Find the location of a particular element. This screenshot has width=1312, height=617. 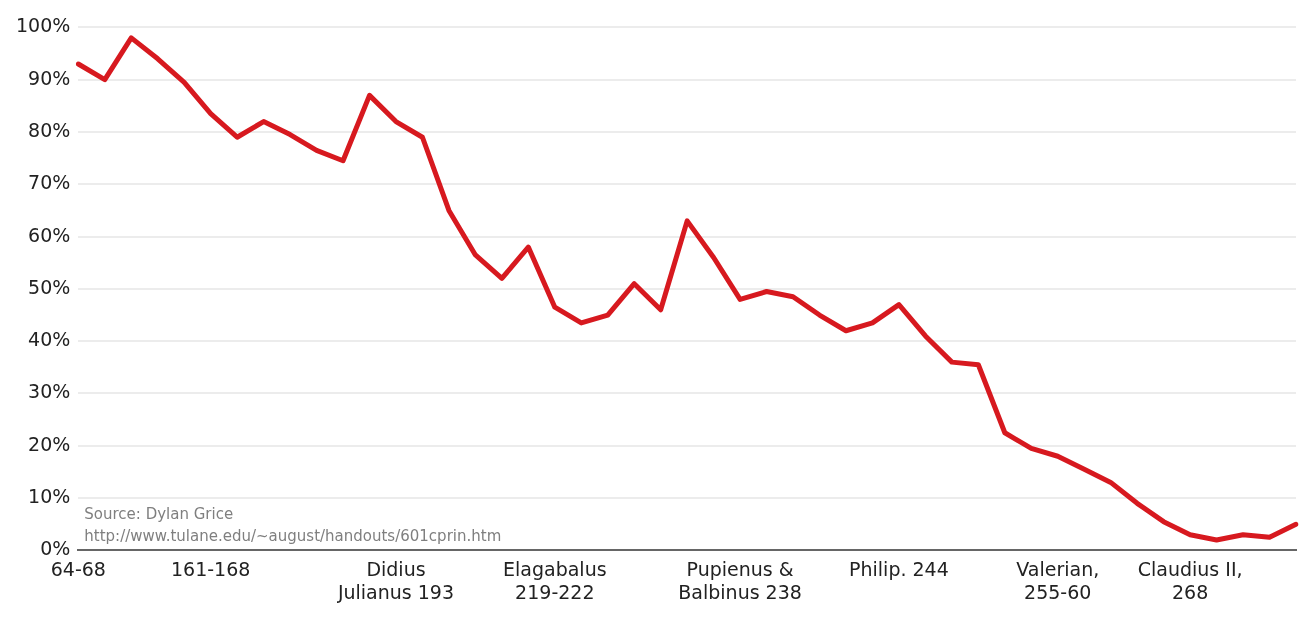

y-tick-label: 80% is located at coordinates (49, 129).